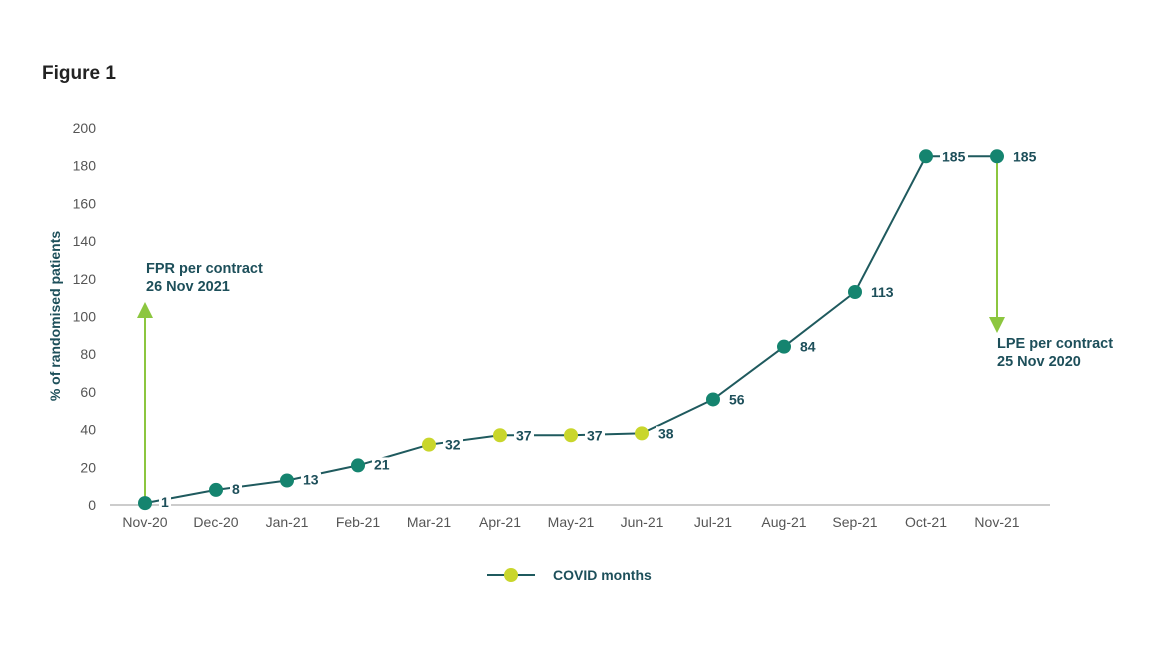 Image resolution: width=1170 pixels, height=658 pixels. I want to click on data-label: 32, so click(453, 445).